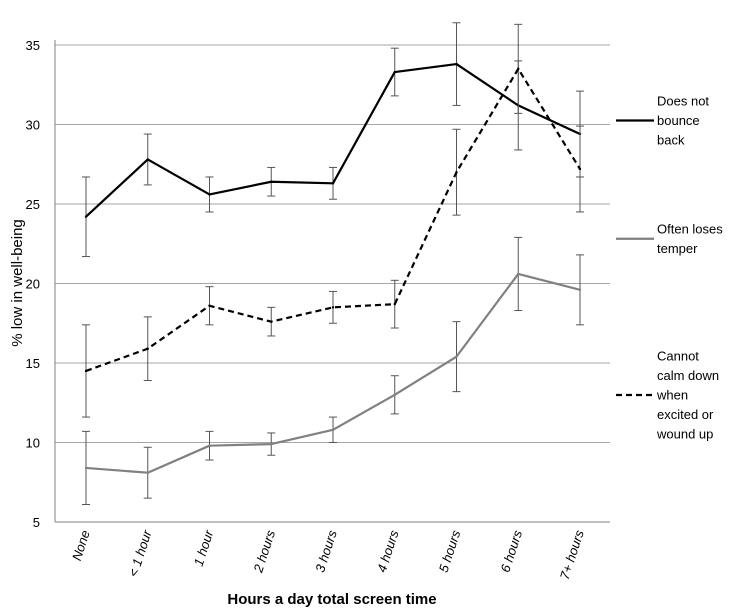  I want to click on x-axis-title: Hours a day total screen time, so click(331, 599).